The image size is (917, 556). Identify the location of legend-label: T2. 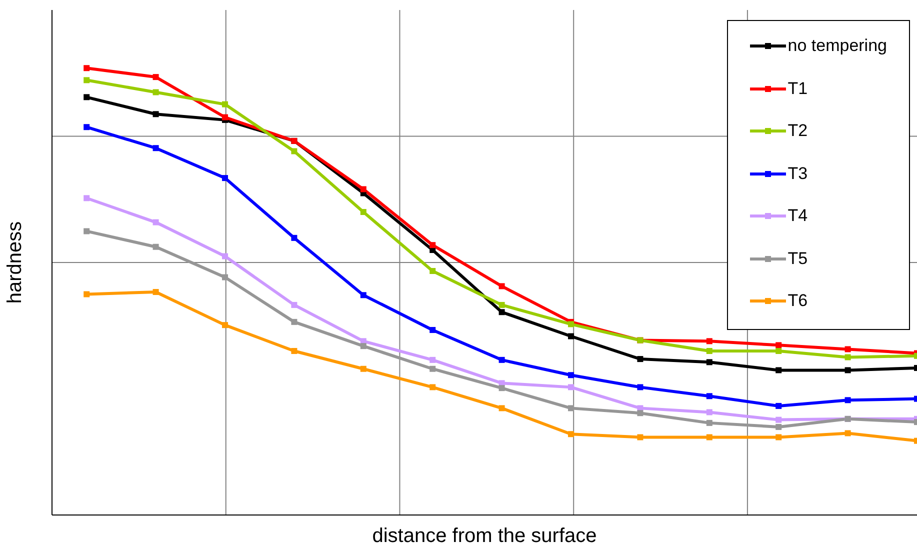
(798, 131).